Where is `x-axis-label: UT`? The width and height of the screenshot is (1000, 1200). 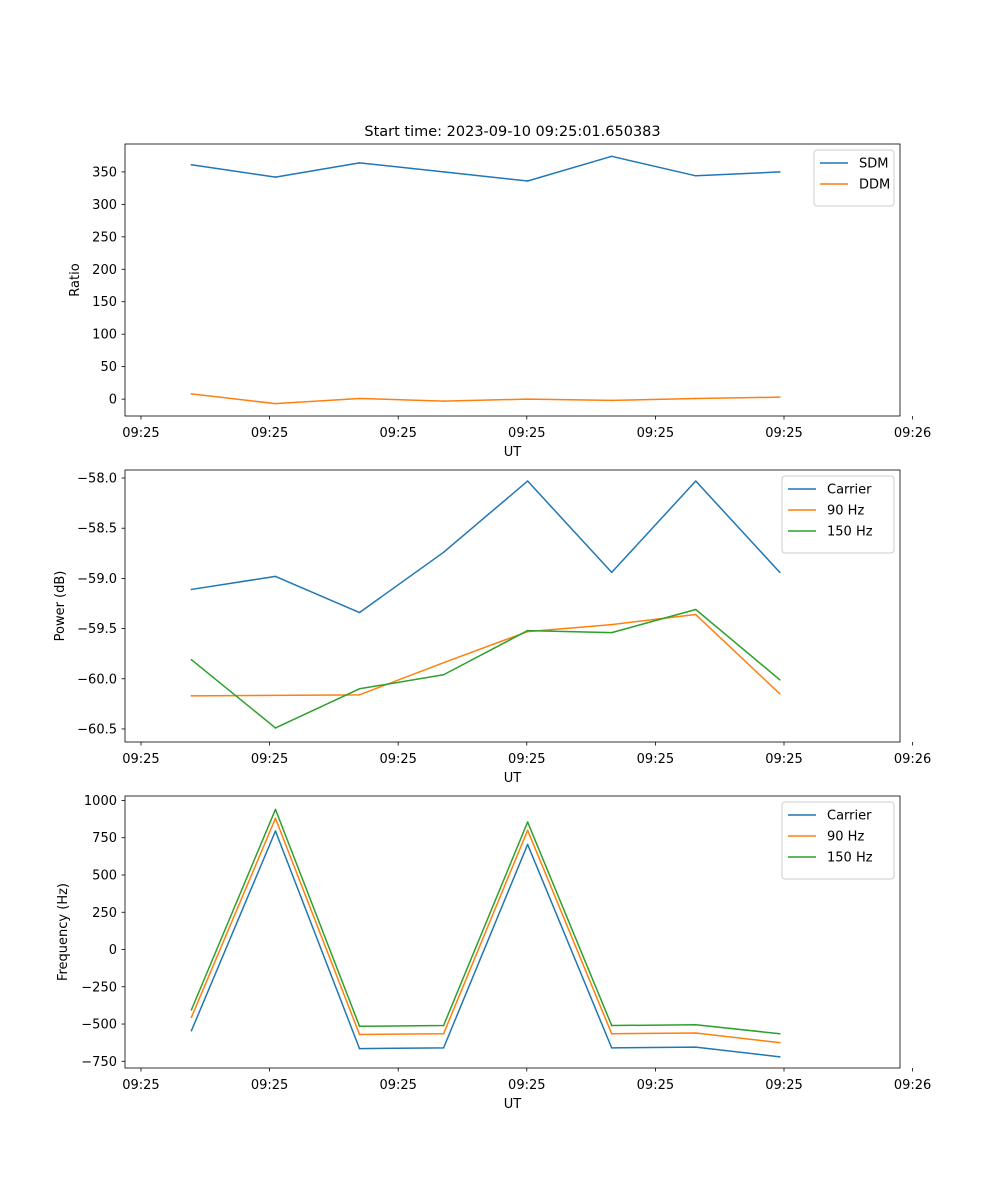 x-axis-label: UT is located at coordinates (513, 1104).